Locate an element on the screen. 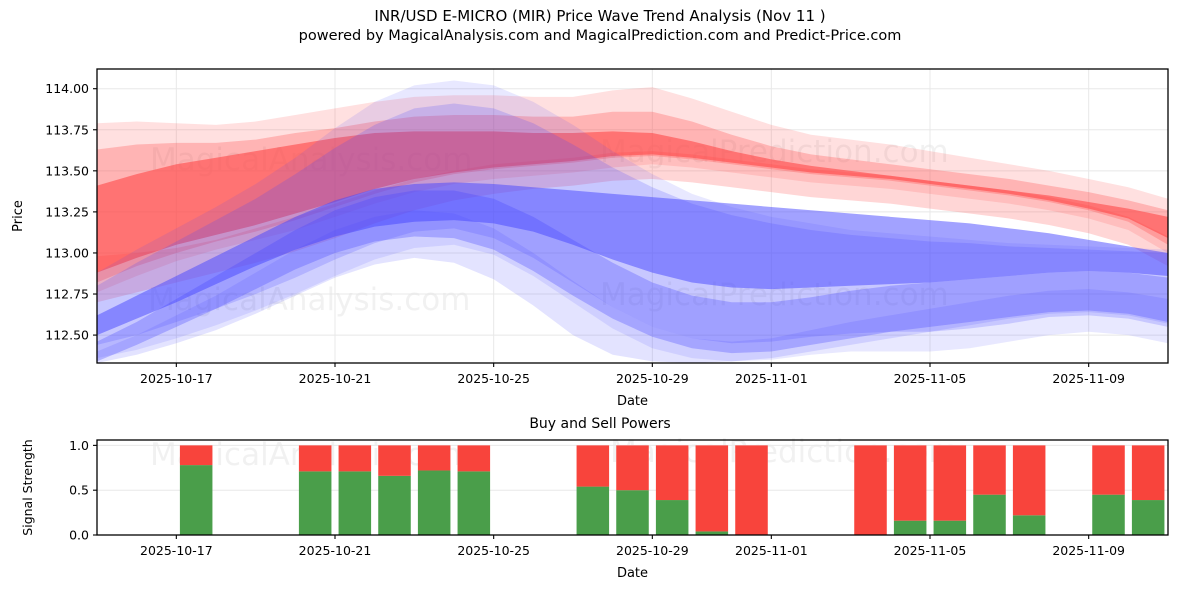 Image resolution: width=1200 pixels, height=600 pixels. y-axis-label: Signal Strength is located at coordinates (27, 487).